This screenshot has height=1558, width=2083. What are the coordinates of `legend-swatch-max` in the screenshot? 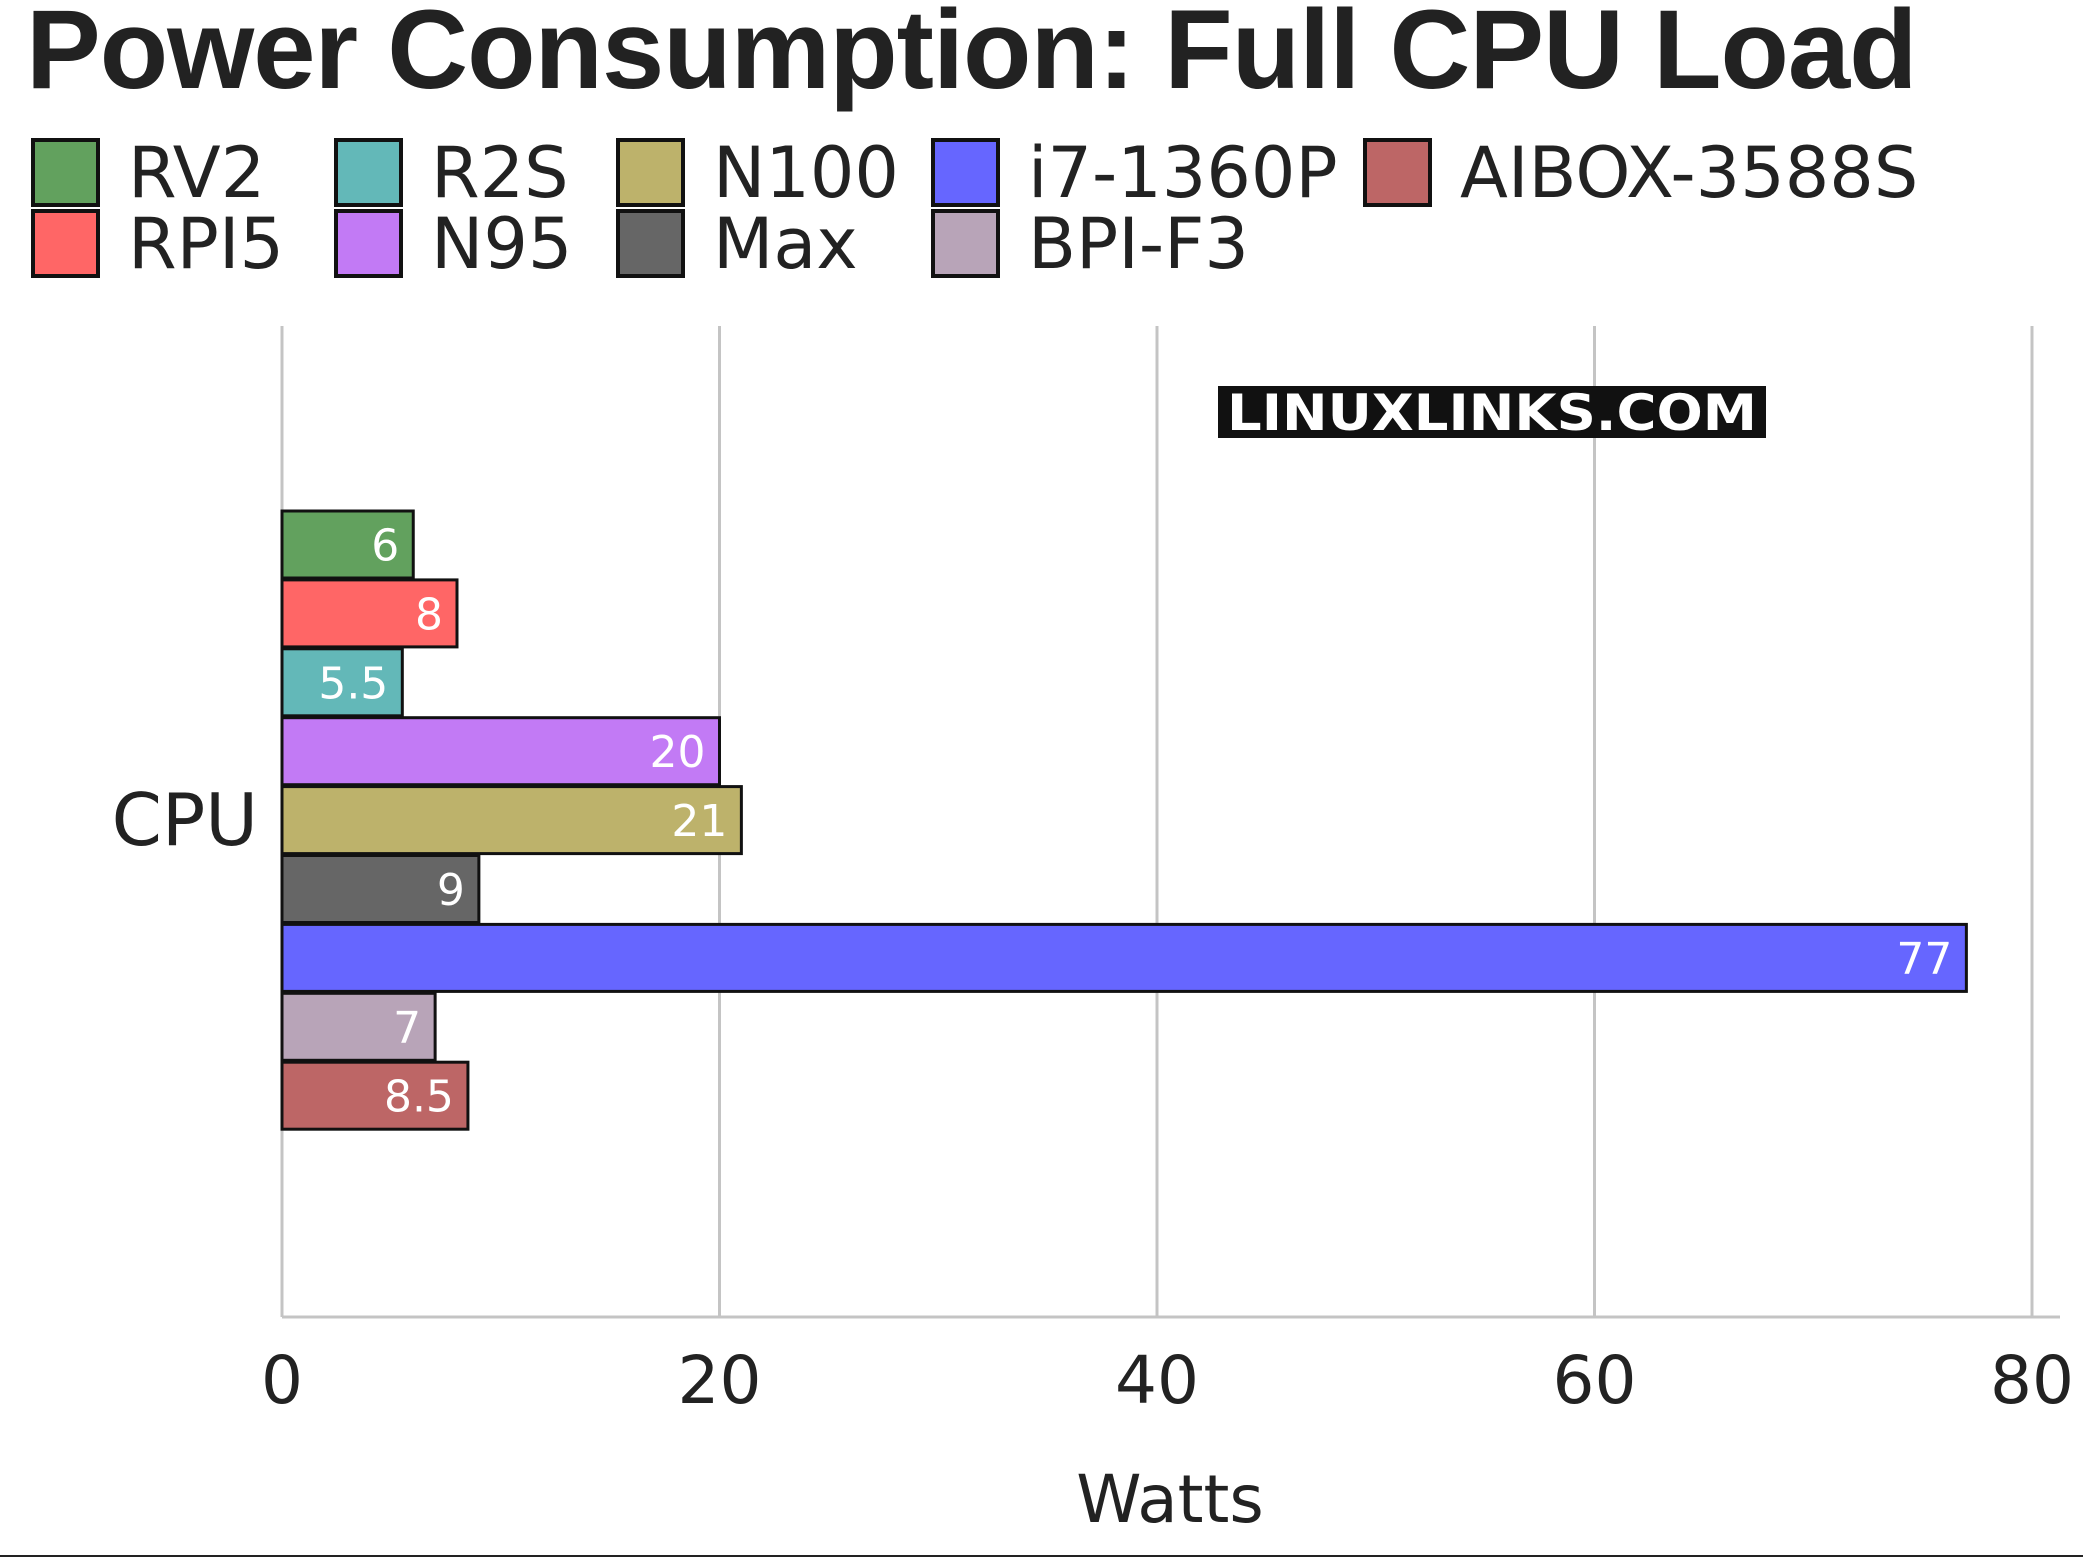 It's located at (650, 243).